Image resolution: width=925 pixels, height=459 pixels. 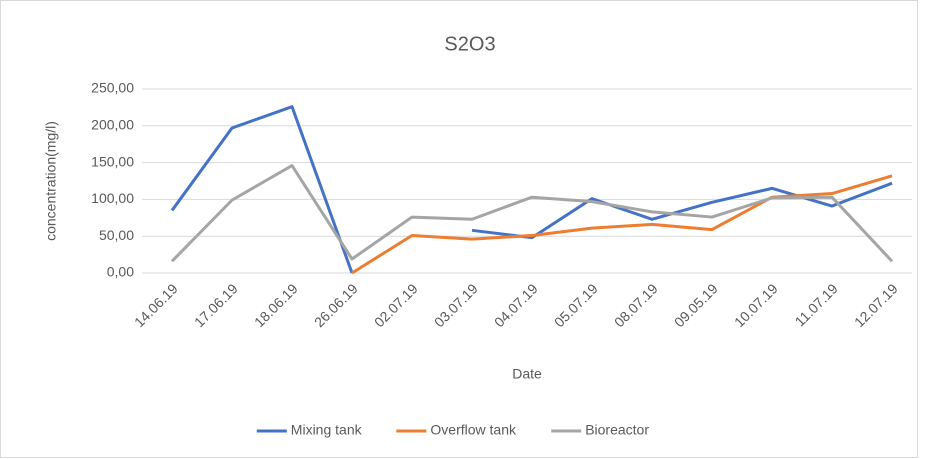 What do you see at coordinates (120, 272) in the screenshot?
I see `y-tick-label: 0,00` at bounding box center [120, 272].